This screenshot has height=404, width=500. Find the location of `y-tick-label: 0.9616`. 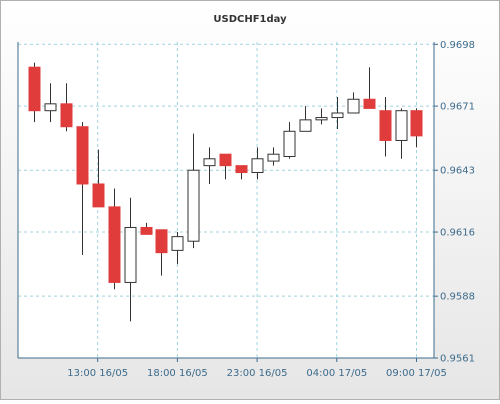

y-tick-label: 0.9616 is located at coordinates (457, 233).